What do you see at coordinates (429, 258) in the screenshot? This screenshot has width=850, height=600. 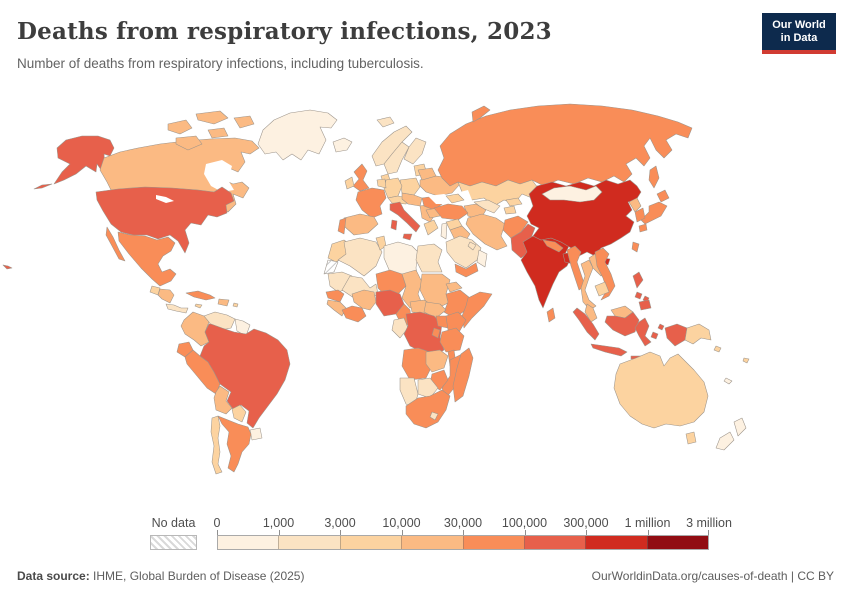 I see `country-egypt` at bounding box center [429, 258].